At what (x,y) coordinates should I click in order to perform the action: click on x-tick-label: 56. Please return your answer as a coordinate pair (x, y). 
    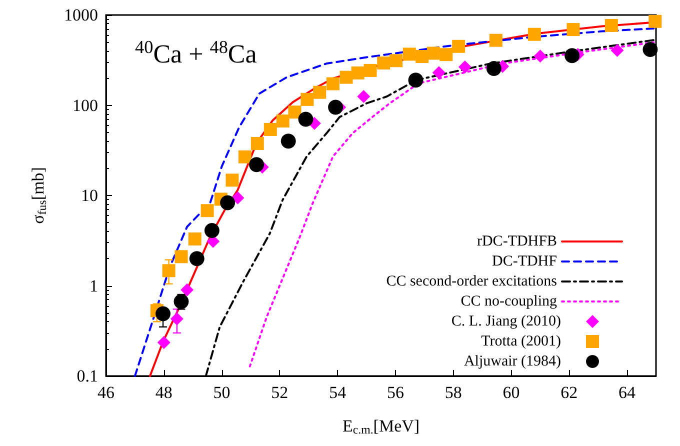
    Looking at the image, I should click on (395, 392).